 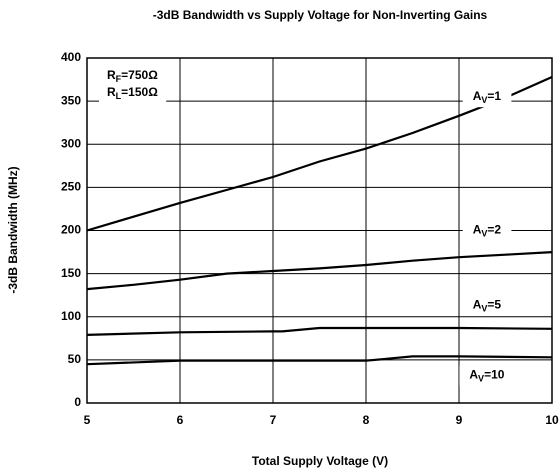 I want to click on x-axis-label: Total Supply Voltage (V), so click(x=320, y=461).